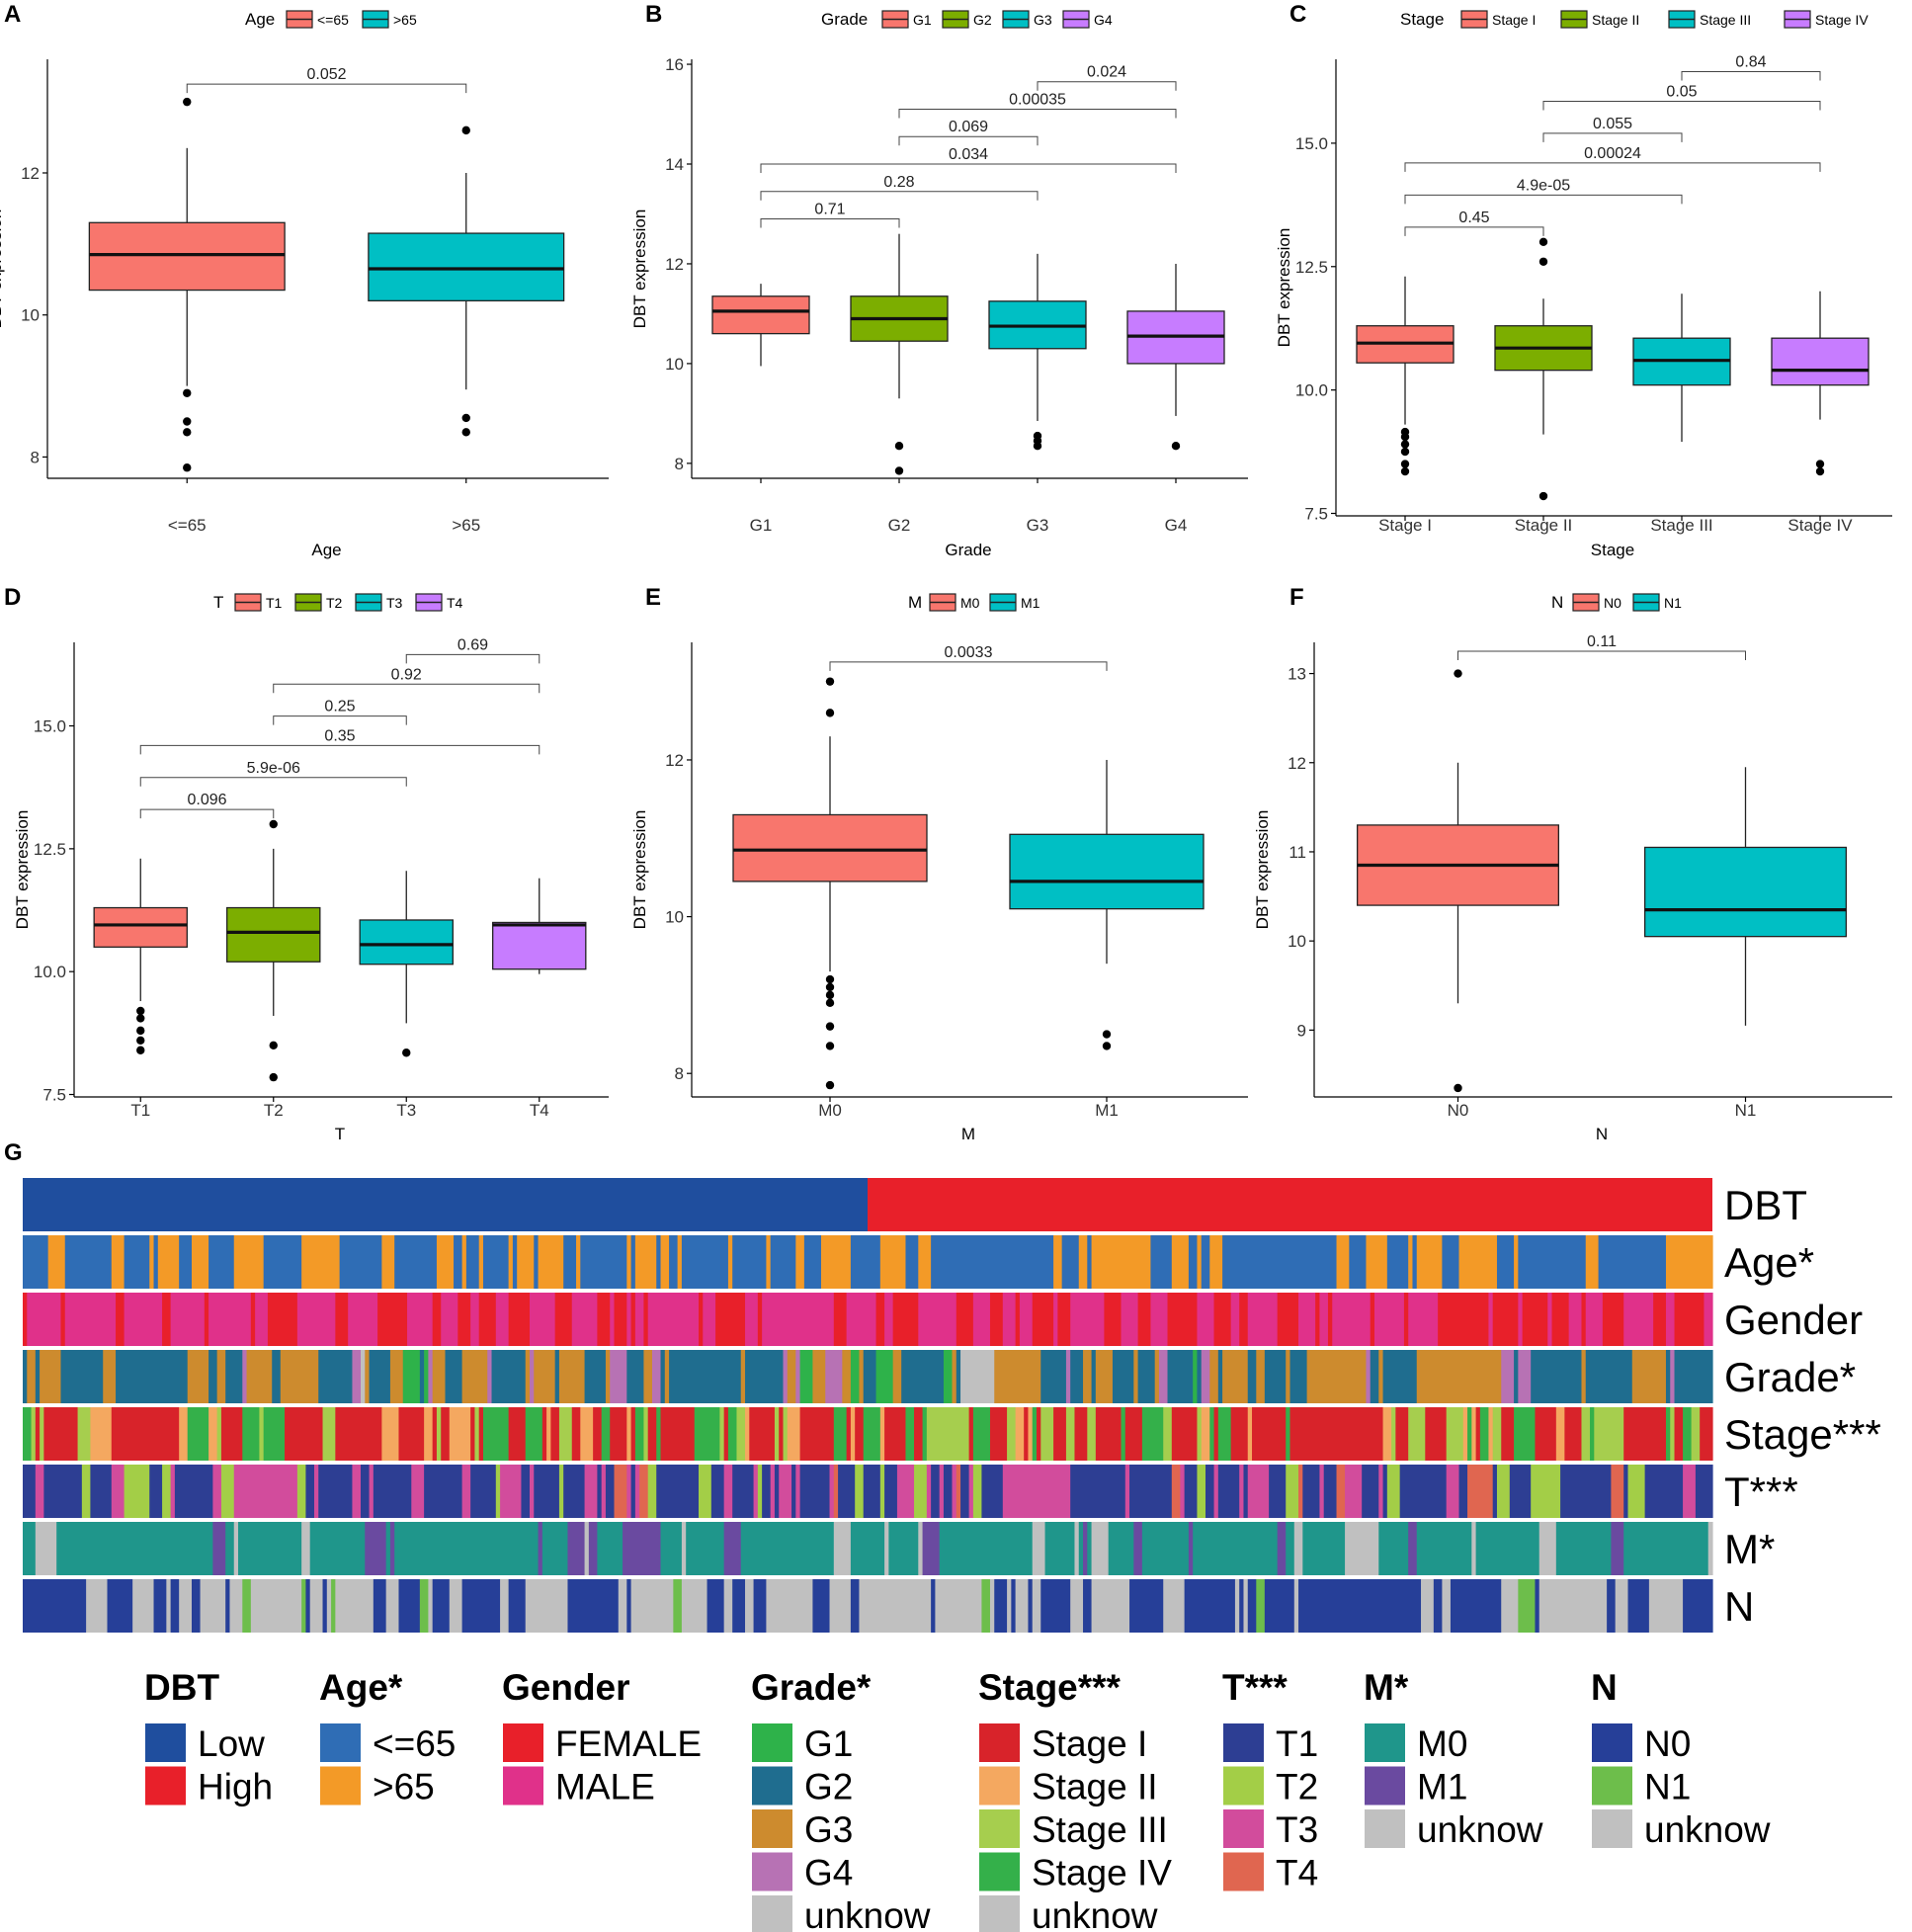  I want to click on x-tick-label: T1, so click(140, 1110).